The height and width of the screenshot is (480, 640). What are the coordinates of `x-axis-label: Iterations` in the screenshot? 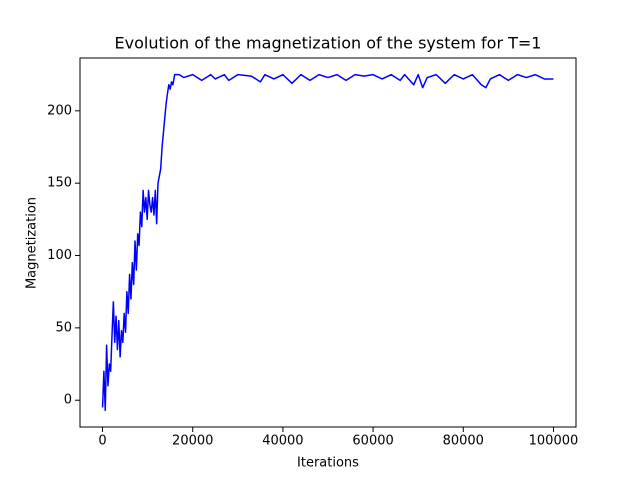 It's located at (328, 463).